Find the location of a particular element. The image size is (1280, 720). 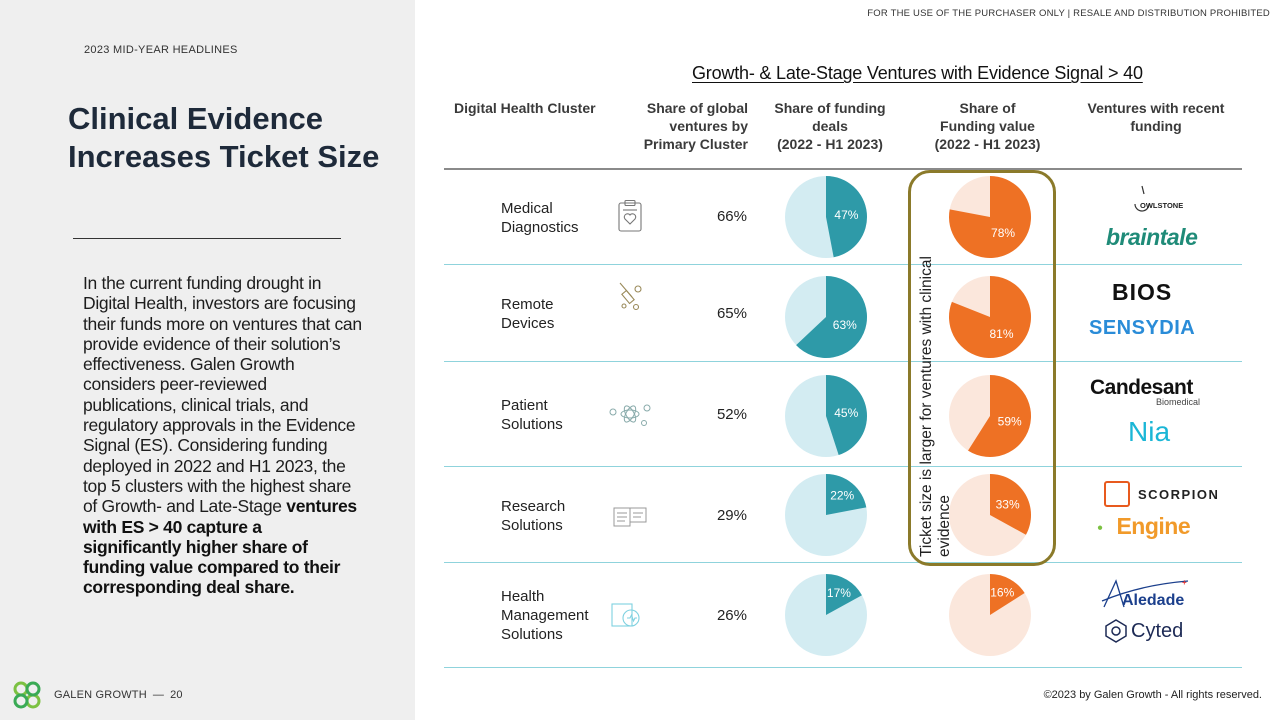

health-management-icon is located at coordinates (627, 616).